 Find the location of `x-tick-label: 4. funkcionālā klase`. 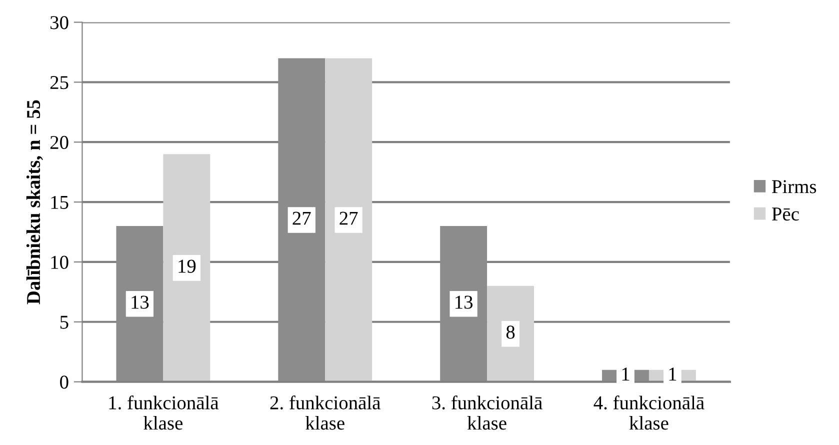

x-tick-label: 4. funkcionālā klase is located at coordinates (649, 413).